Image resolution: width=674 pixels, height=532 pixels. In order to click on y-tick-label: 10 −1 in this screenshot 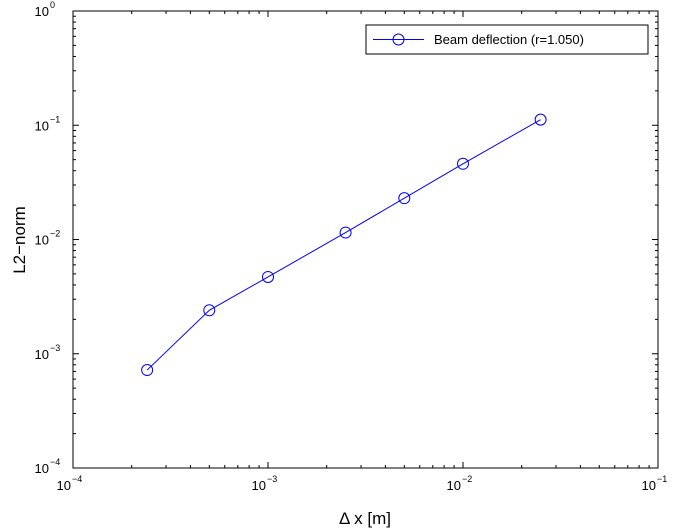, I will do `click(48, 123)`.